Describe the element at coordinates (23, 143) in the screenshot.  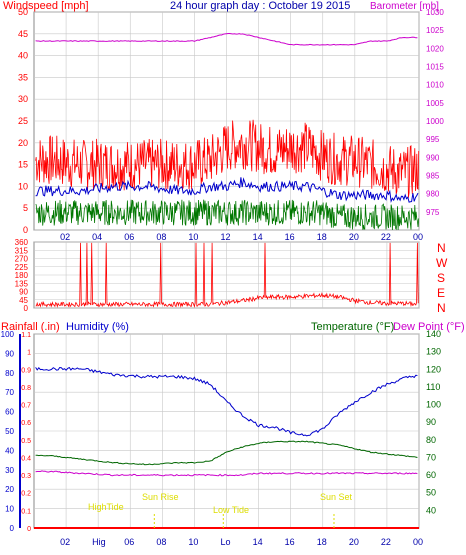
I see `y-tick-label: 20` at that location.